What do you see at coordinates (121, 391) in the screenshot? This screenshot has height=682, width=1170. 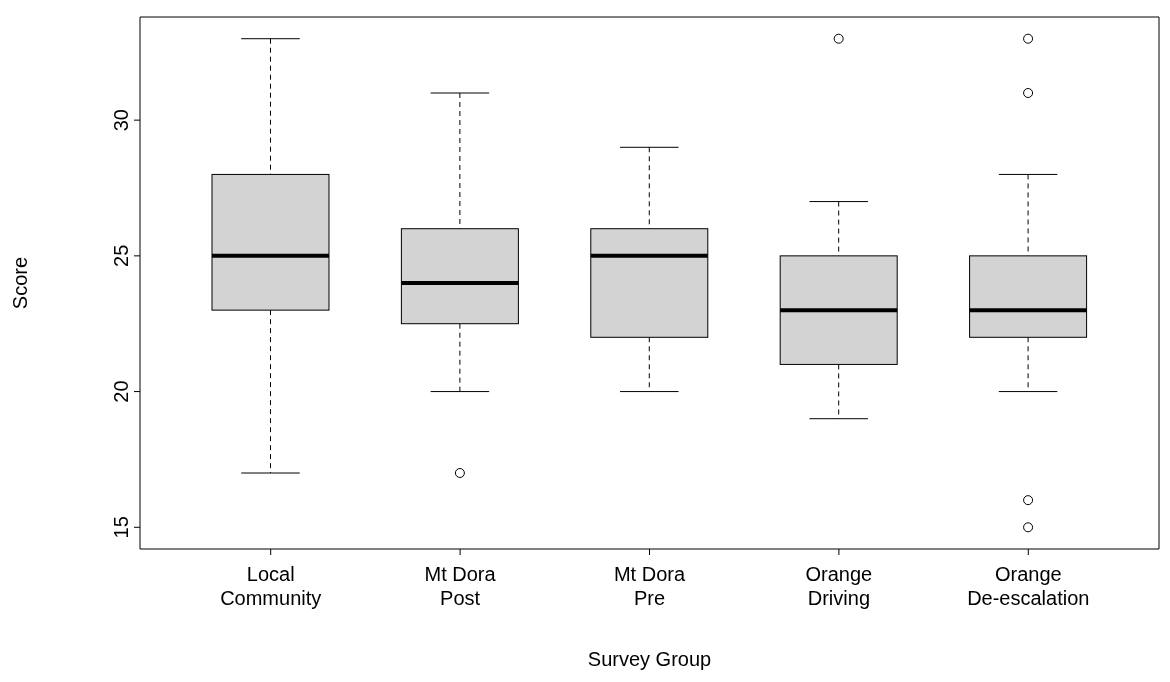 I see `y-tick-label: 20` at bounding box center [121, 391].